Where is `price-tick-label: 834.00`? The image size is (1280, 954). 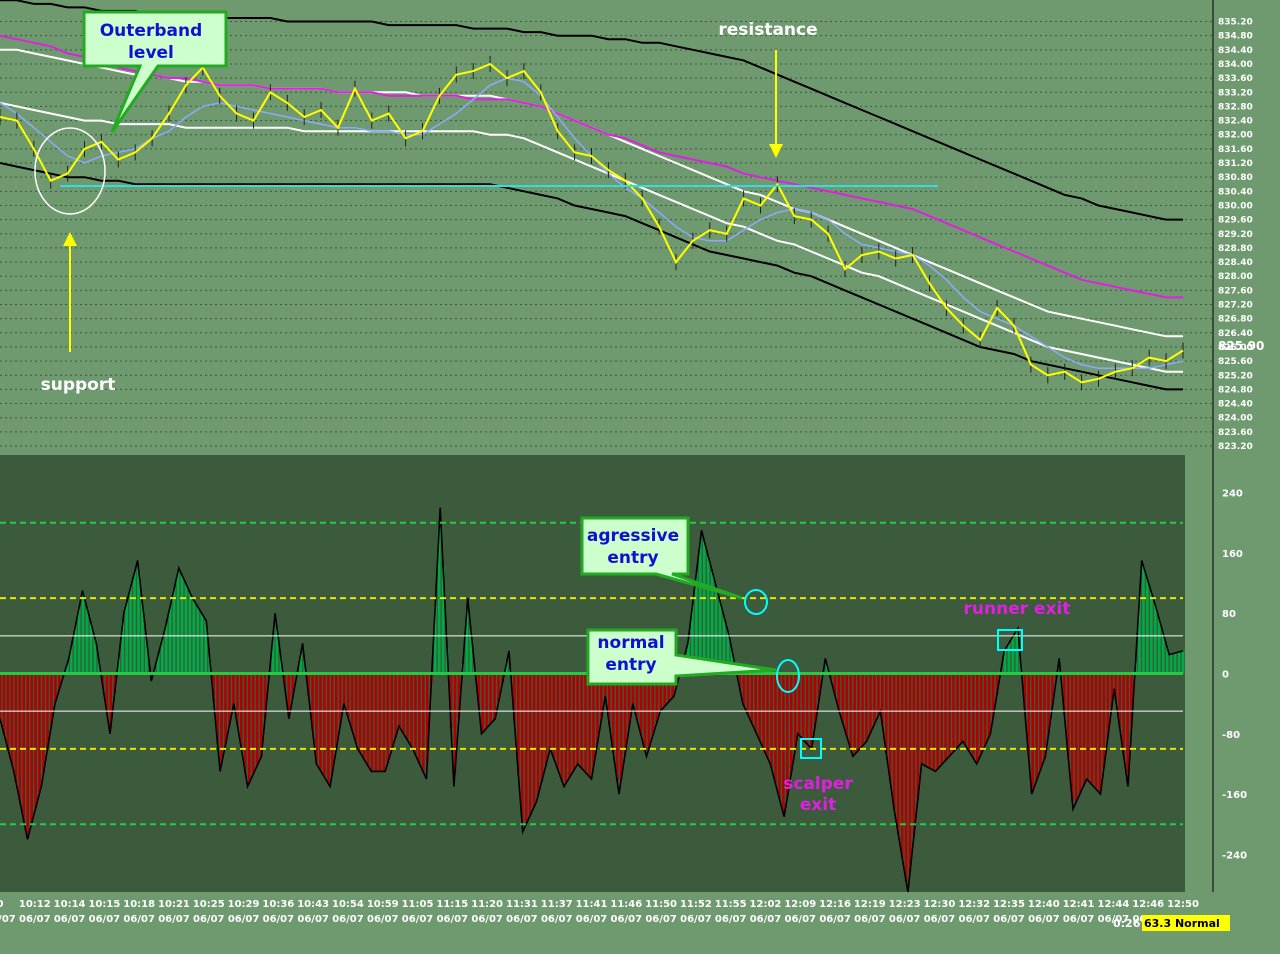 price-tick-label: 834.00 is located at coordinates (1235, 65).